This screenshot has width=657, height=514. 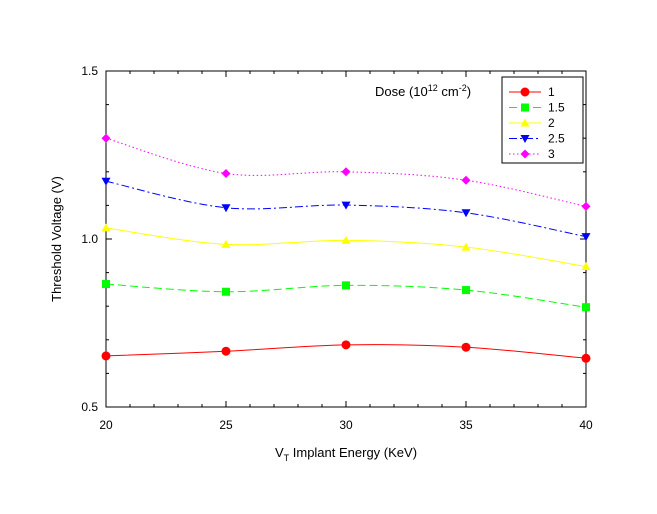 What do you see at coordinates (346, 296) in the screenshot?
I see `series-1.5` at bounding box center [346, 296].